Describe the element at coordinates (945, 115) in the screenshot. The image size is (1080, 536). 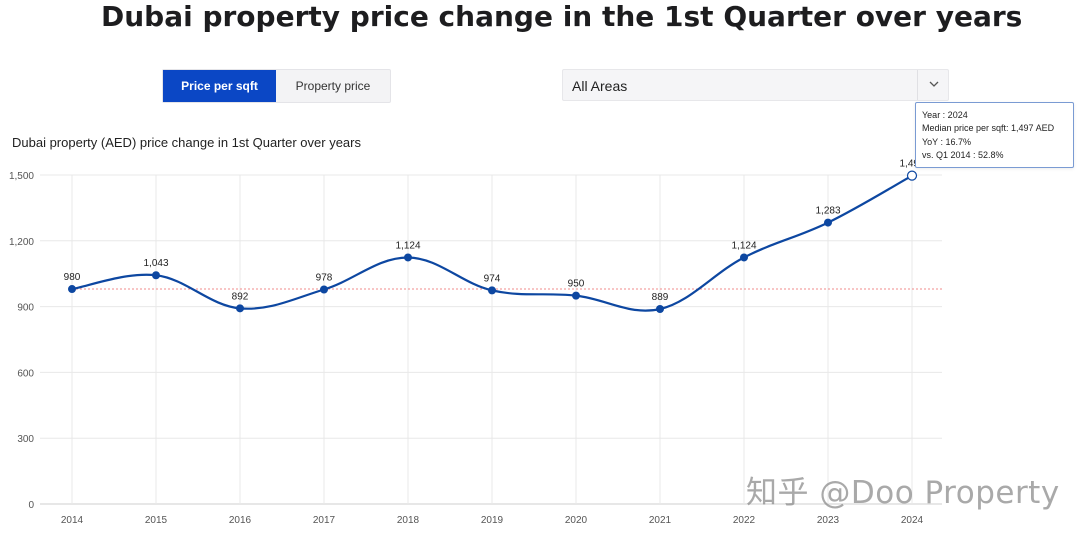
I see `tooltip-year: Year : 2024` at that location.